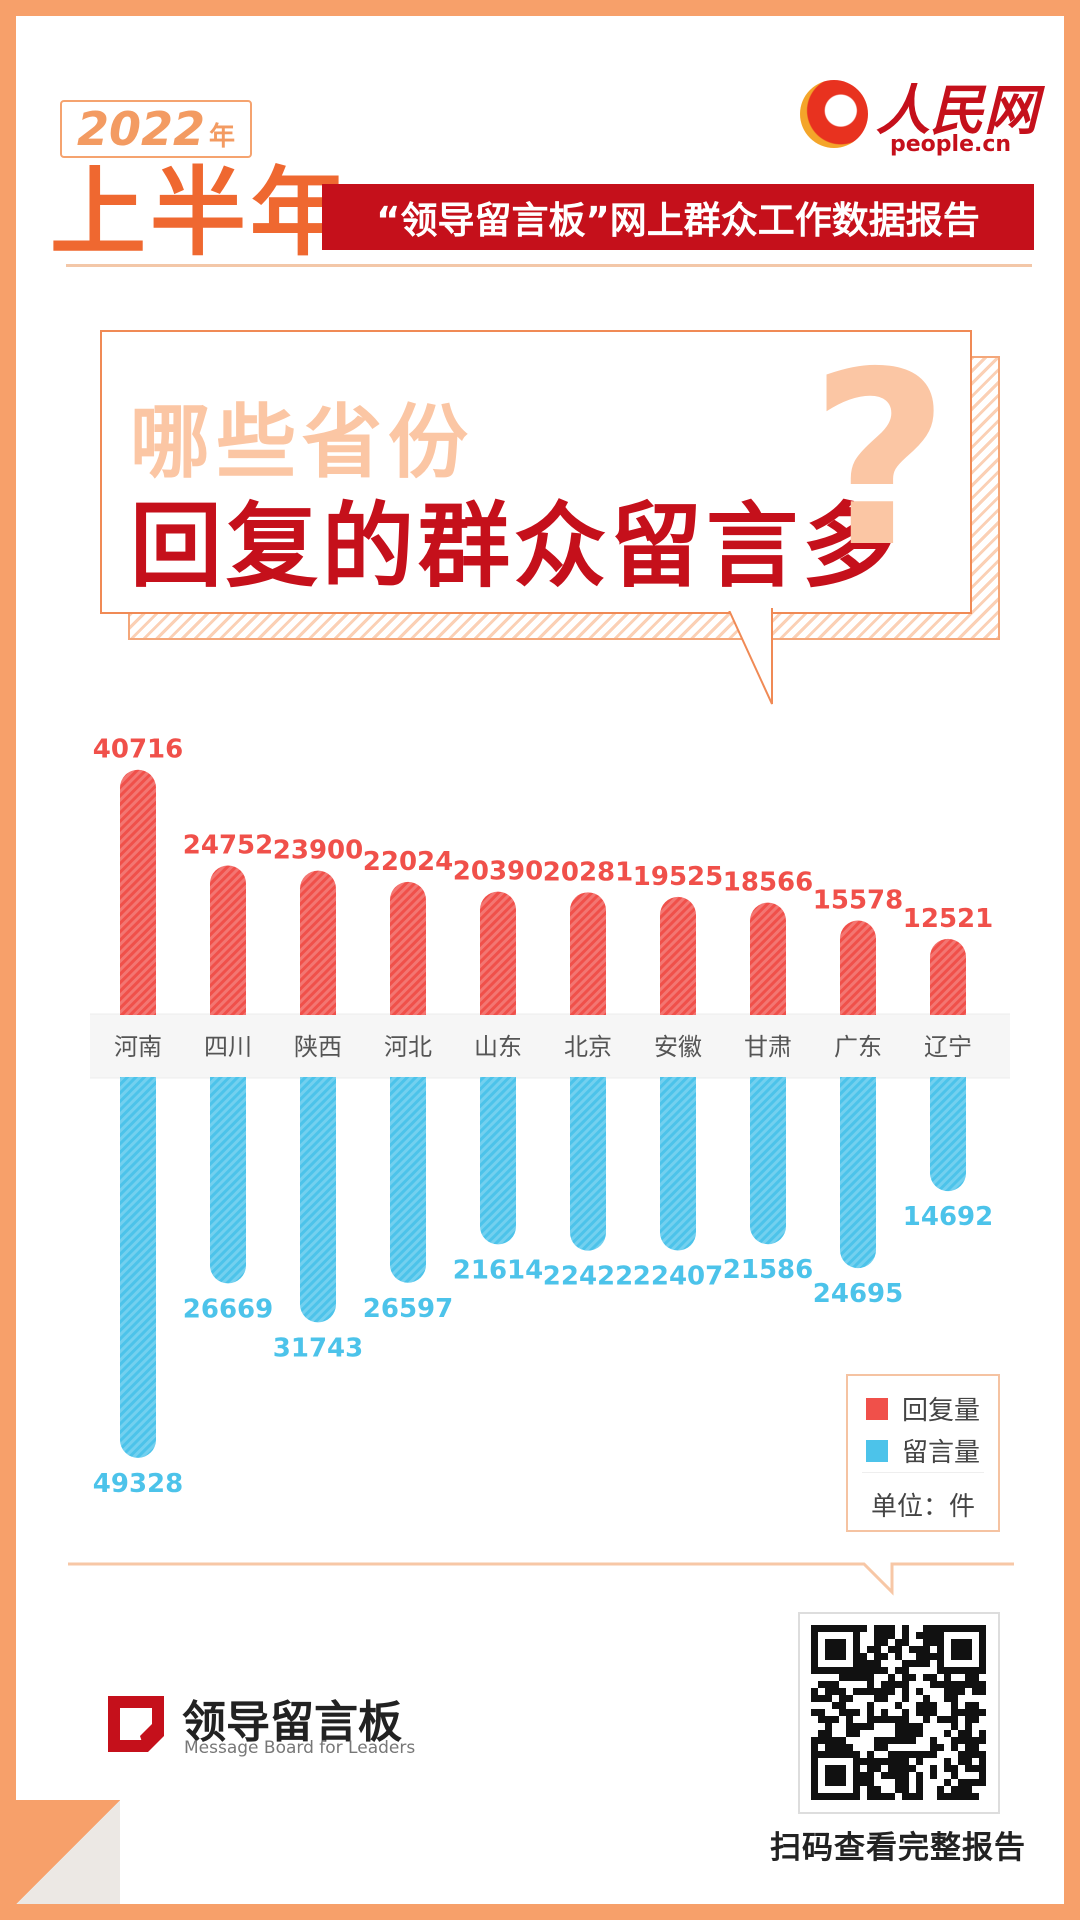 The height and width of the screenshot is (1920, 1080). What do you see at coordinates (957, 110) in the screenshot?
I see `people-logo-text: 人民网` at bounding box center [957, 110].